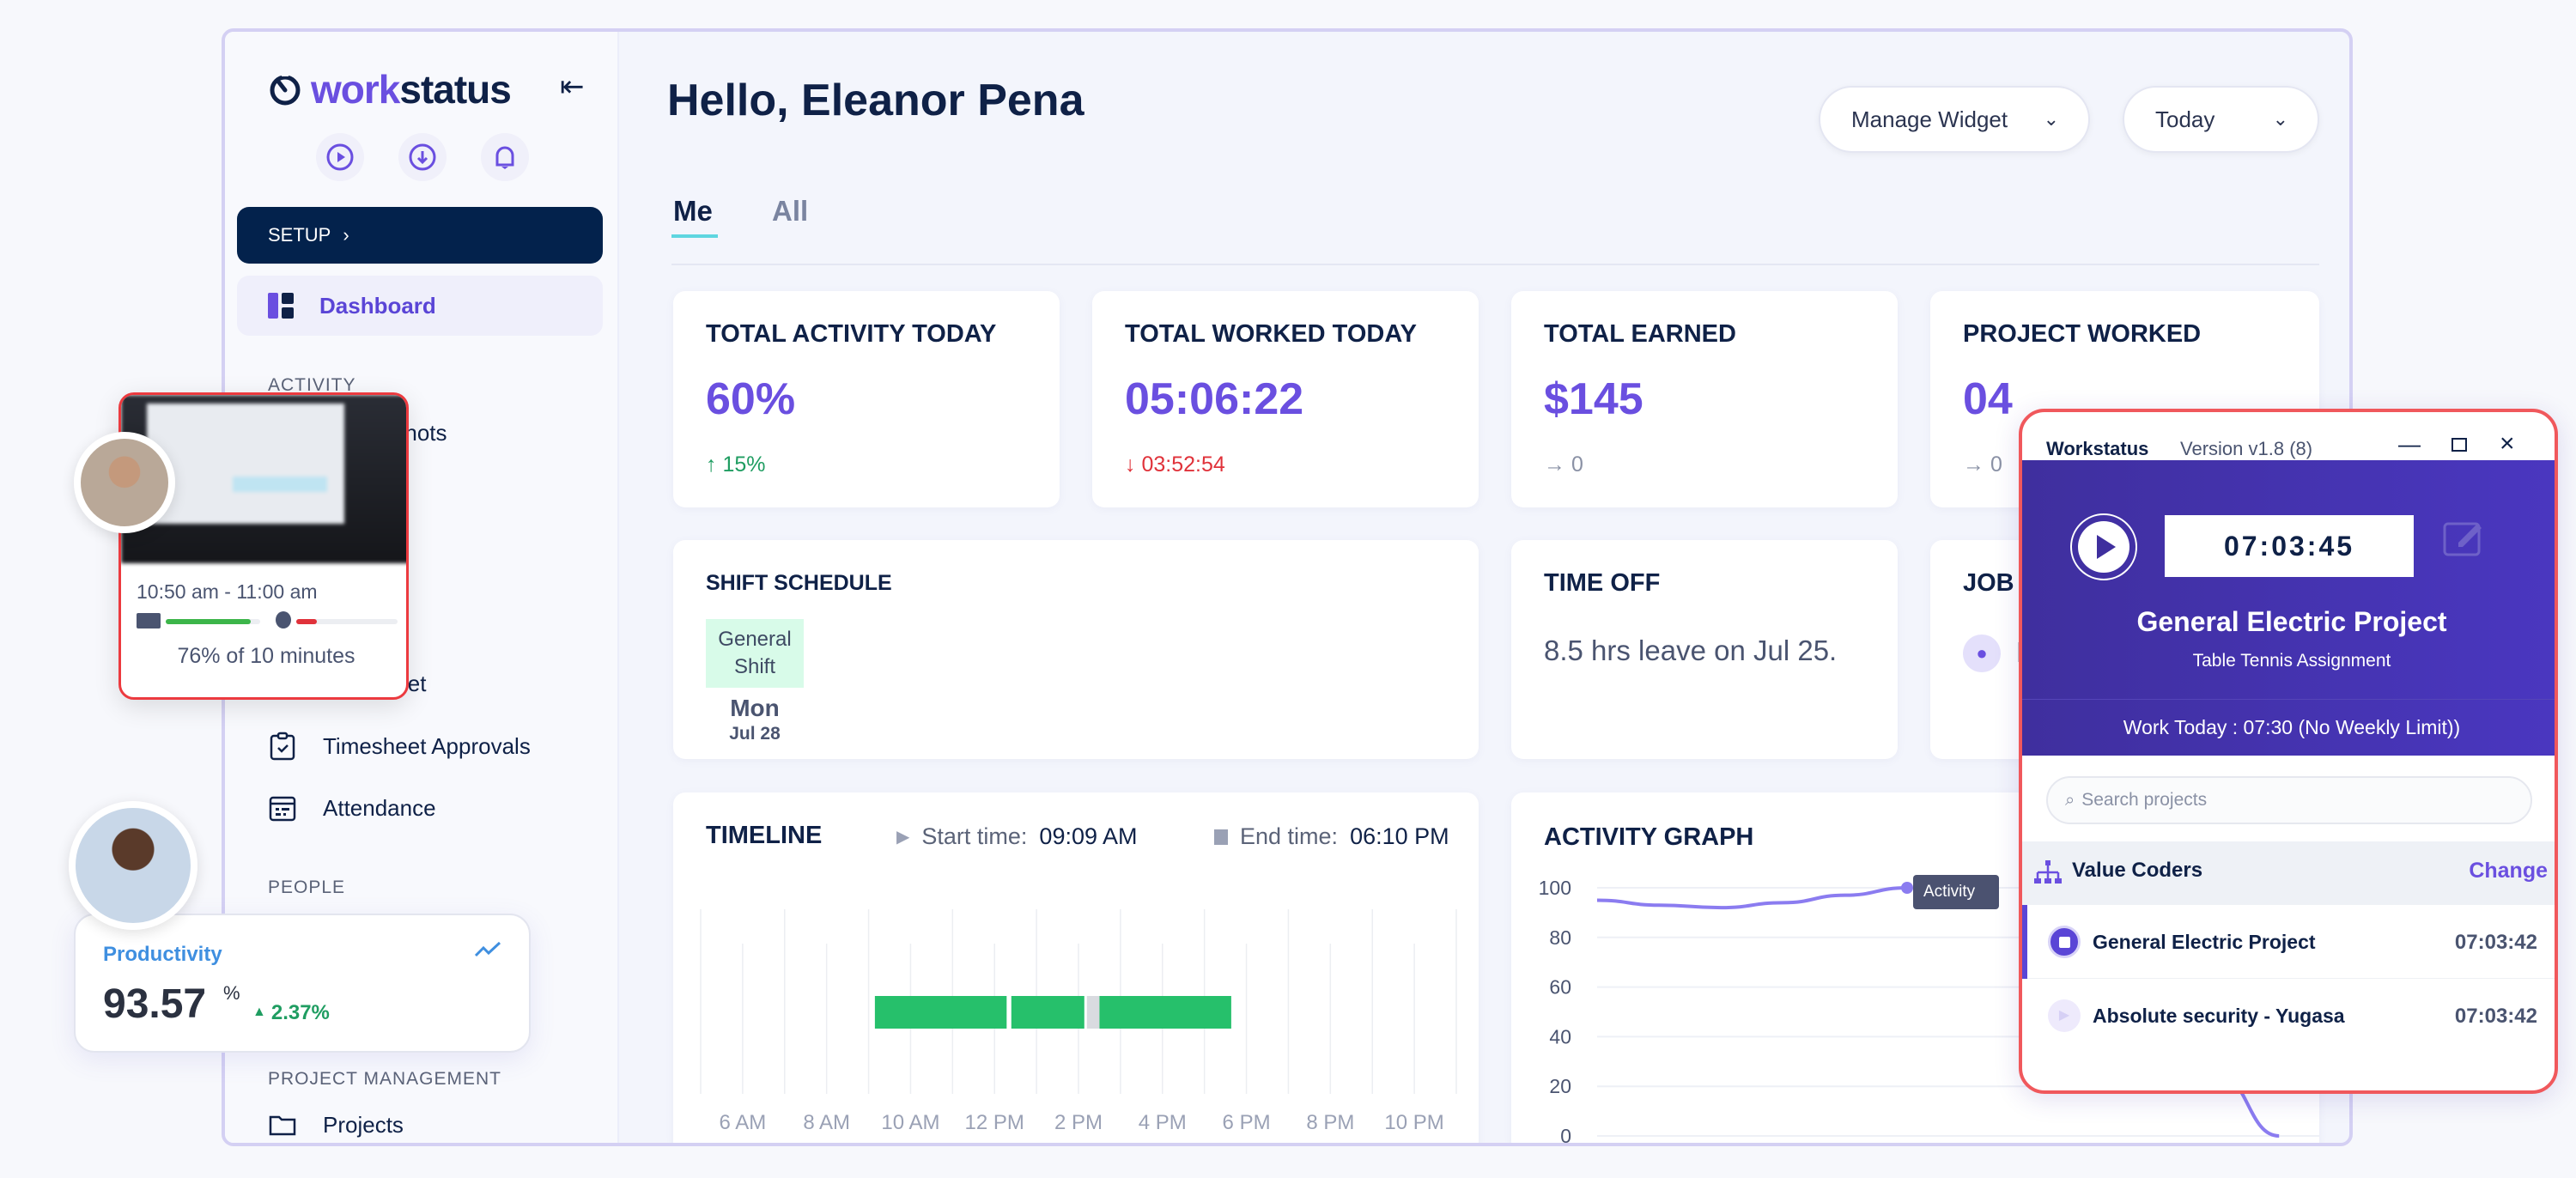 The height and width of the screenshot is (1178, 2576). Describe the element at coordinates (1214, 399) in the screenshot. I see `stat-value: 05:06:22` at that location.